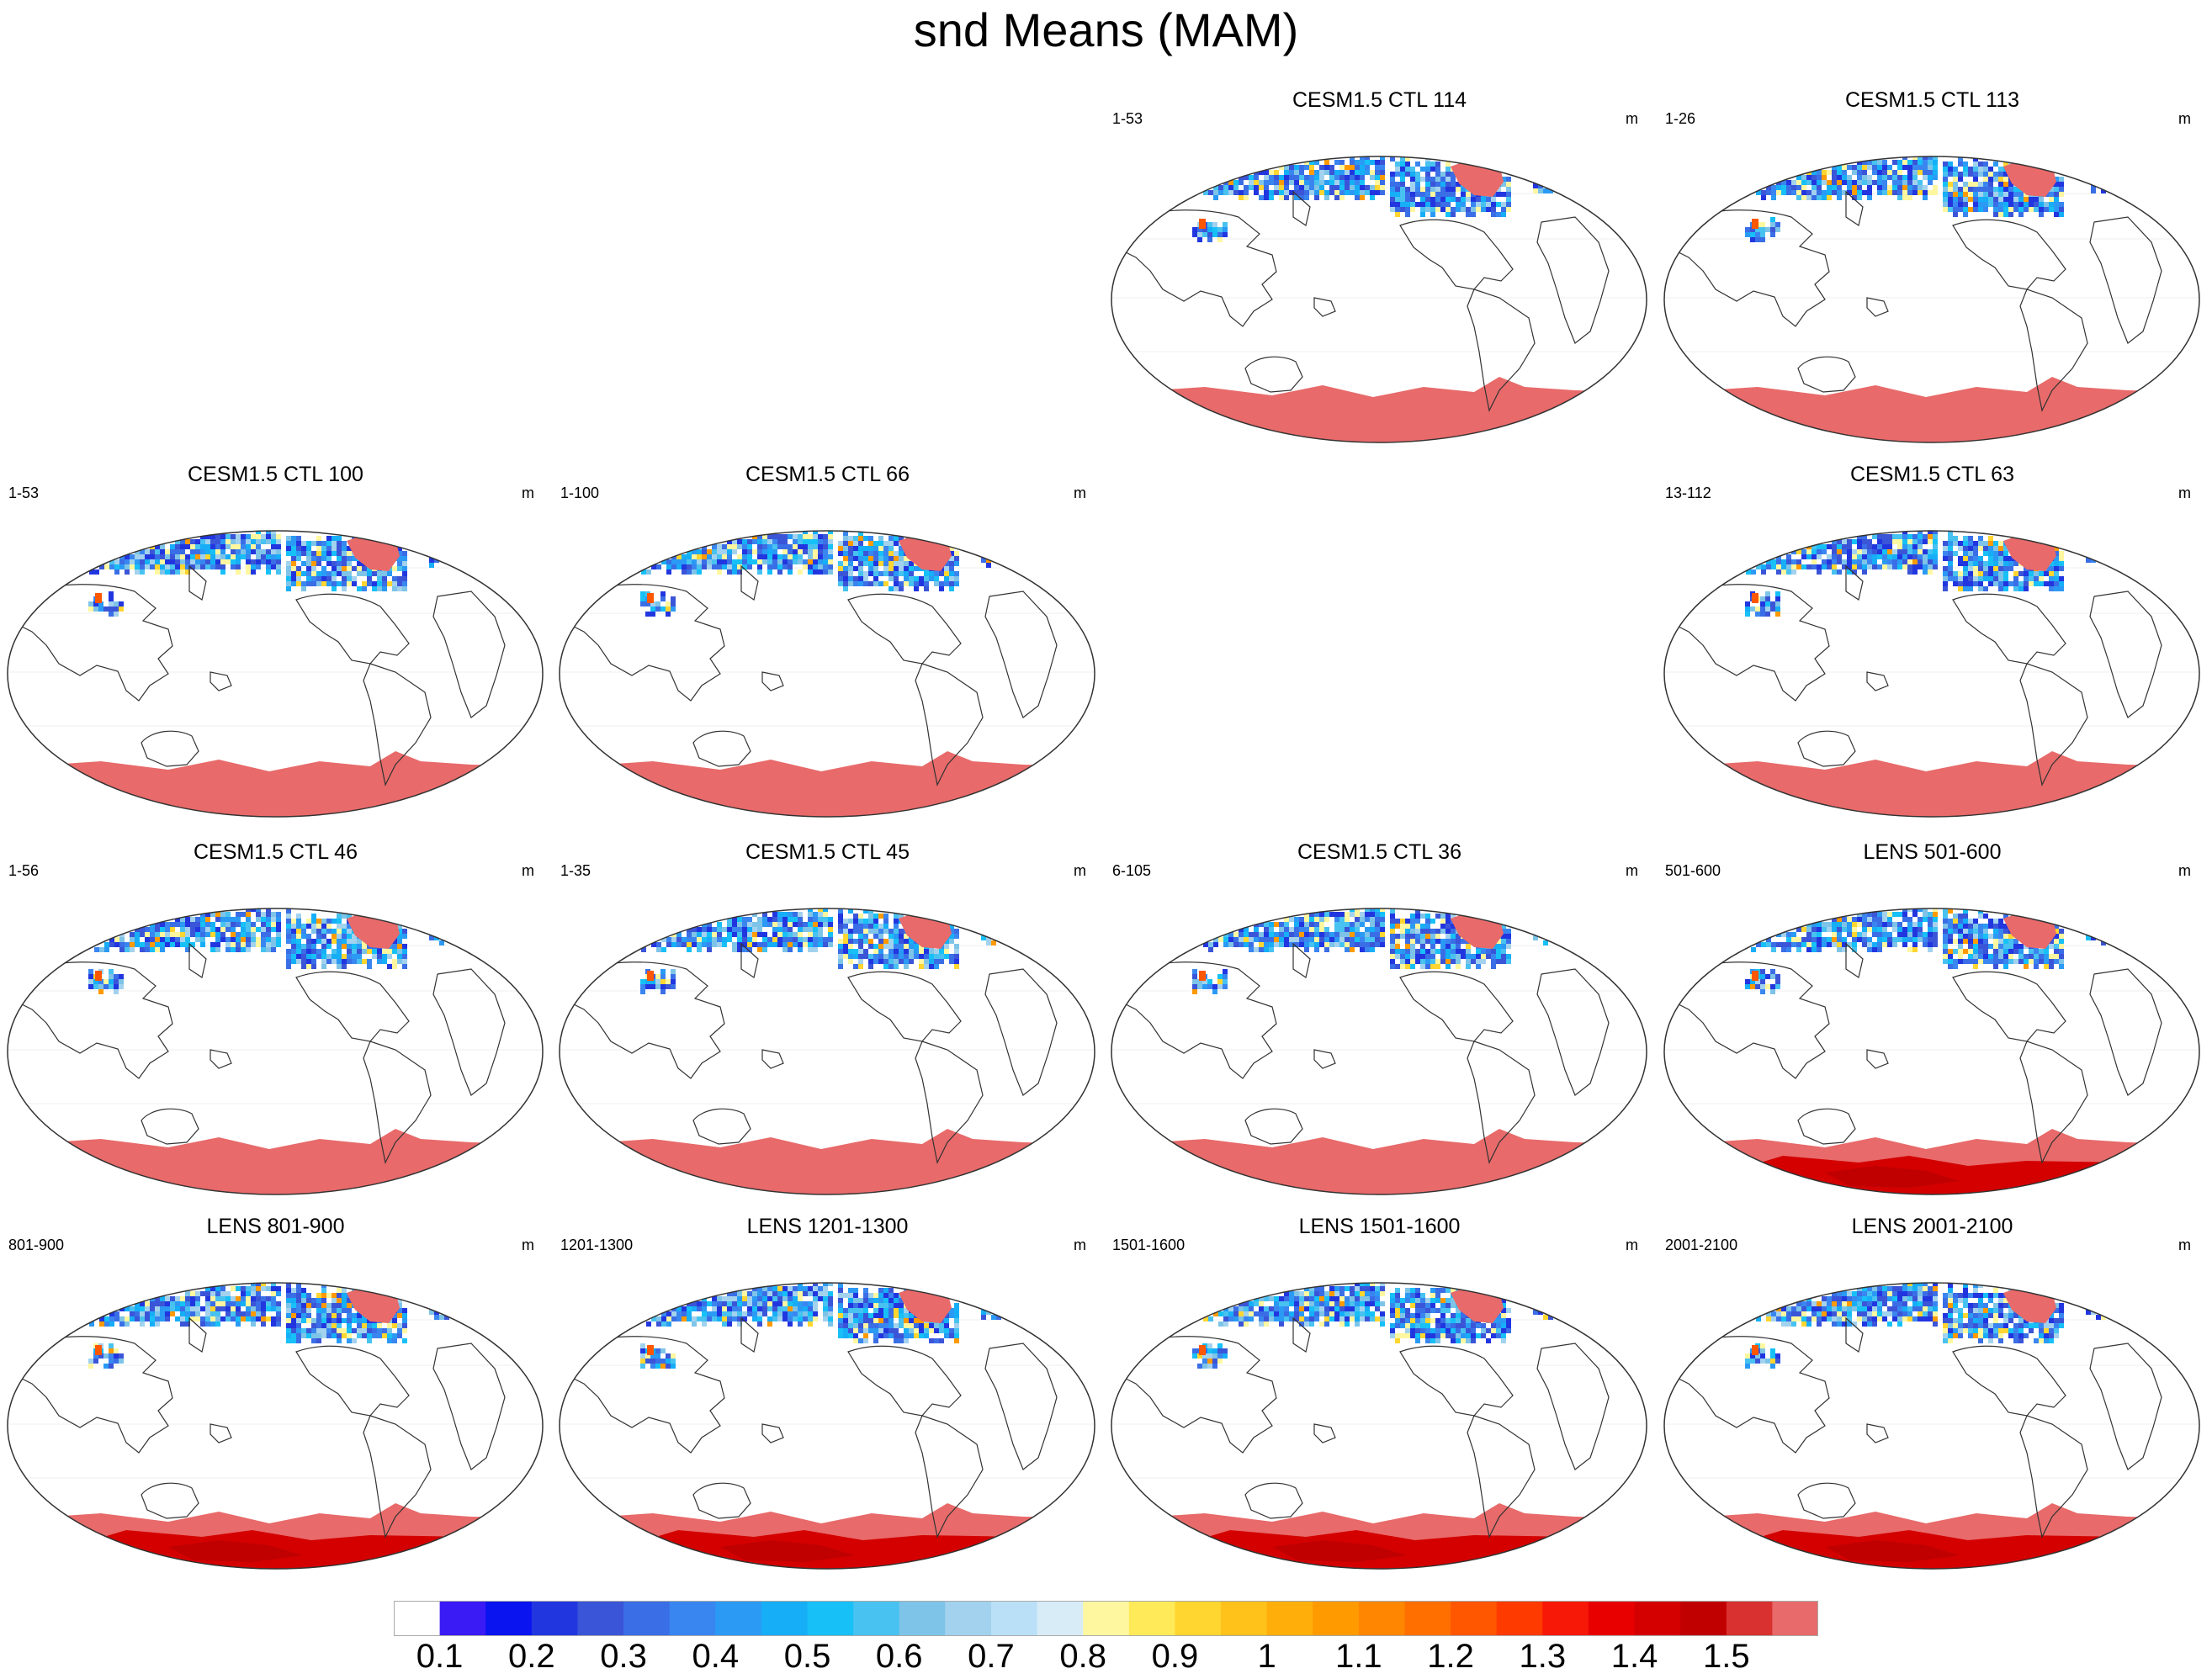  Describe the element at coordinates (1450, 1656) in the screenshot. I see `colorbar-tick-label: 1.2` at that location.